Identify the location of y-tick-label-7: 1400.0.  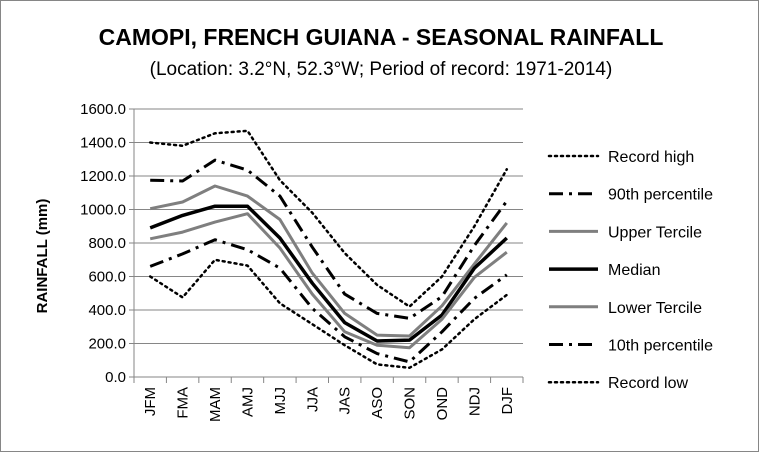
(103, 143).